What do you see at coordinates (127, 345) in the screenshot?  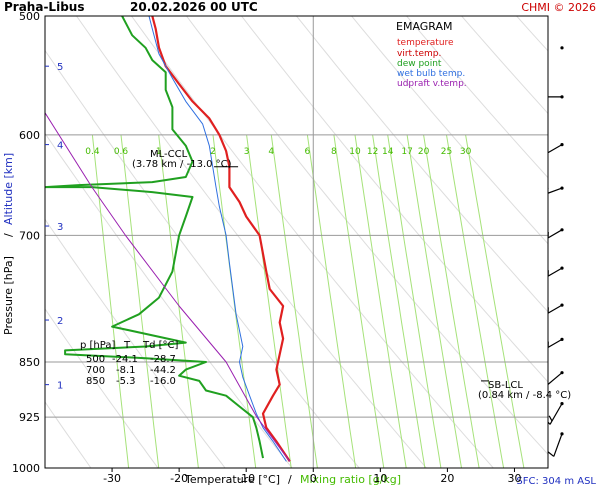 I see `table-header-t: T` at bounding box center [127, 345].